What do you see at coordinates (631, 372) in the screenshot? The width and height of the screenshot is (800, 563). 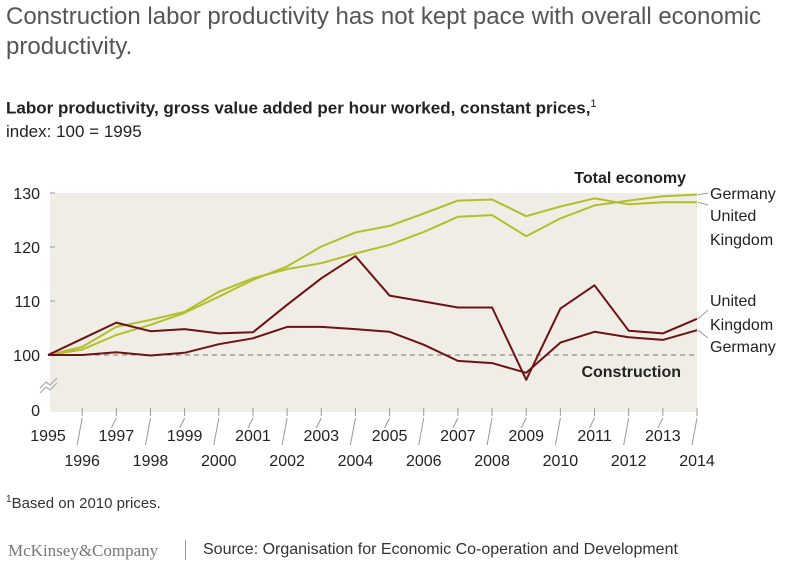 I see `construction-label: Construction` at bounding box center [631, 372].